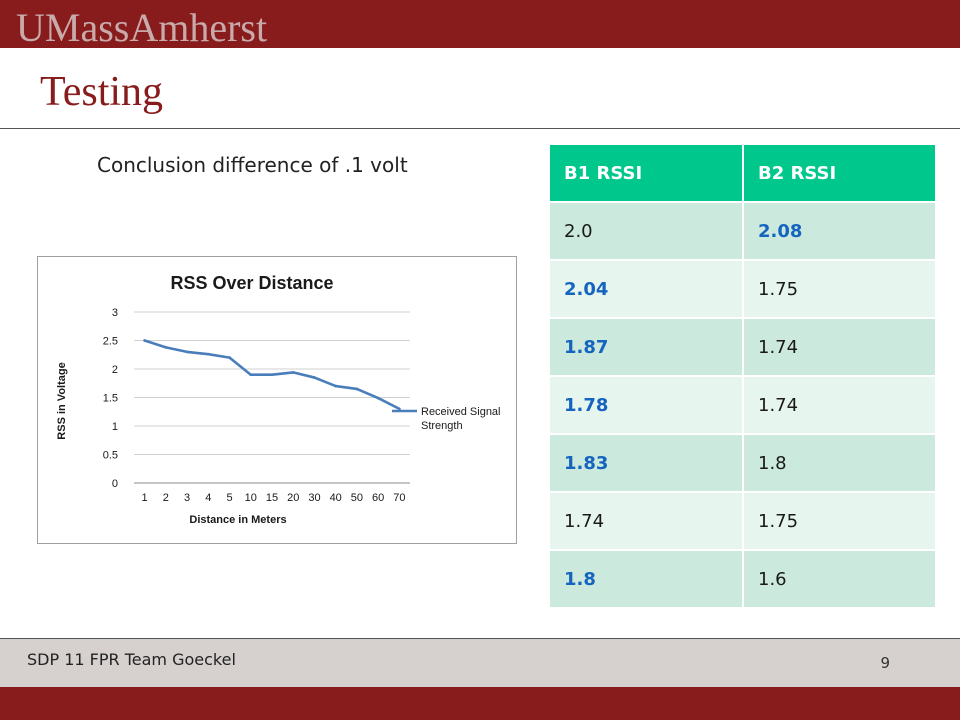 The image size is (960, 720). Describe the element at coordinates (840, 579) in the screenshot. I see `cell-b2-rssi: 1.6` at that location.